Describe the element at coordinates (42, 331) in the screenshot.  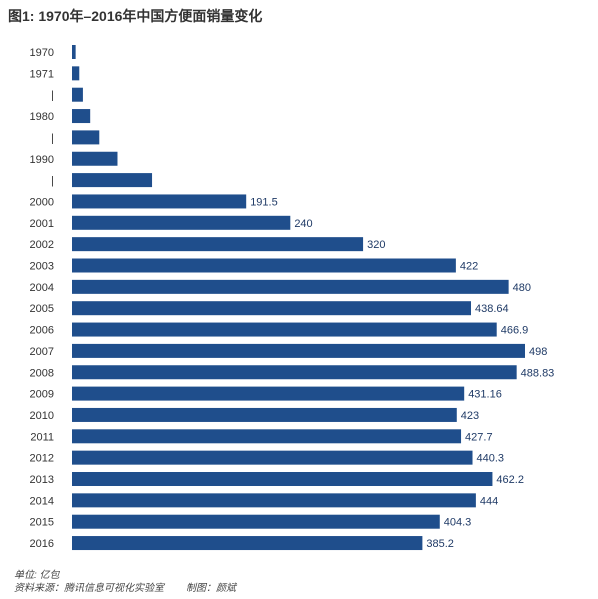
I see `category-label: 2006` at that location.